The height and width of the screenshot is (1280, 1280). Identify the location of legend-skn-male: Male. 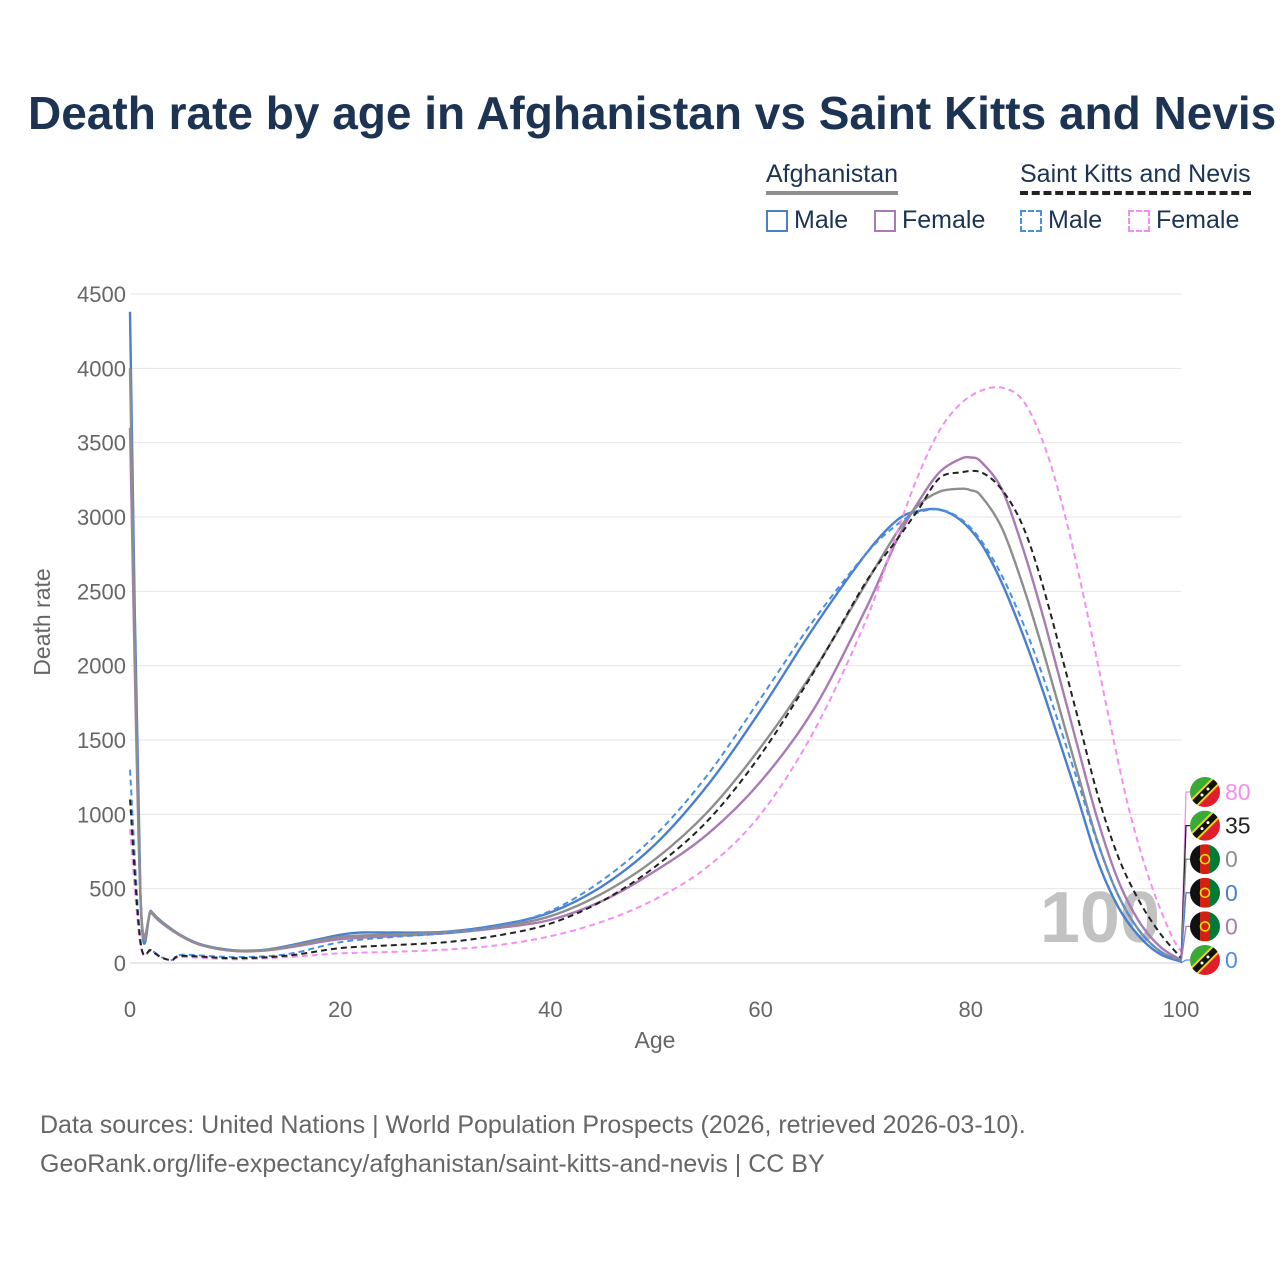
(1061, 220).